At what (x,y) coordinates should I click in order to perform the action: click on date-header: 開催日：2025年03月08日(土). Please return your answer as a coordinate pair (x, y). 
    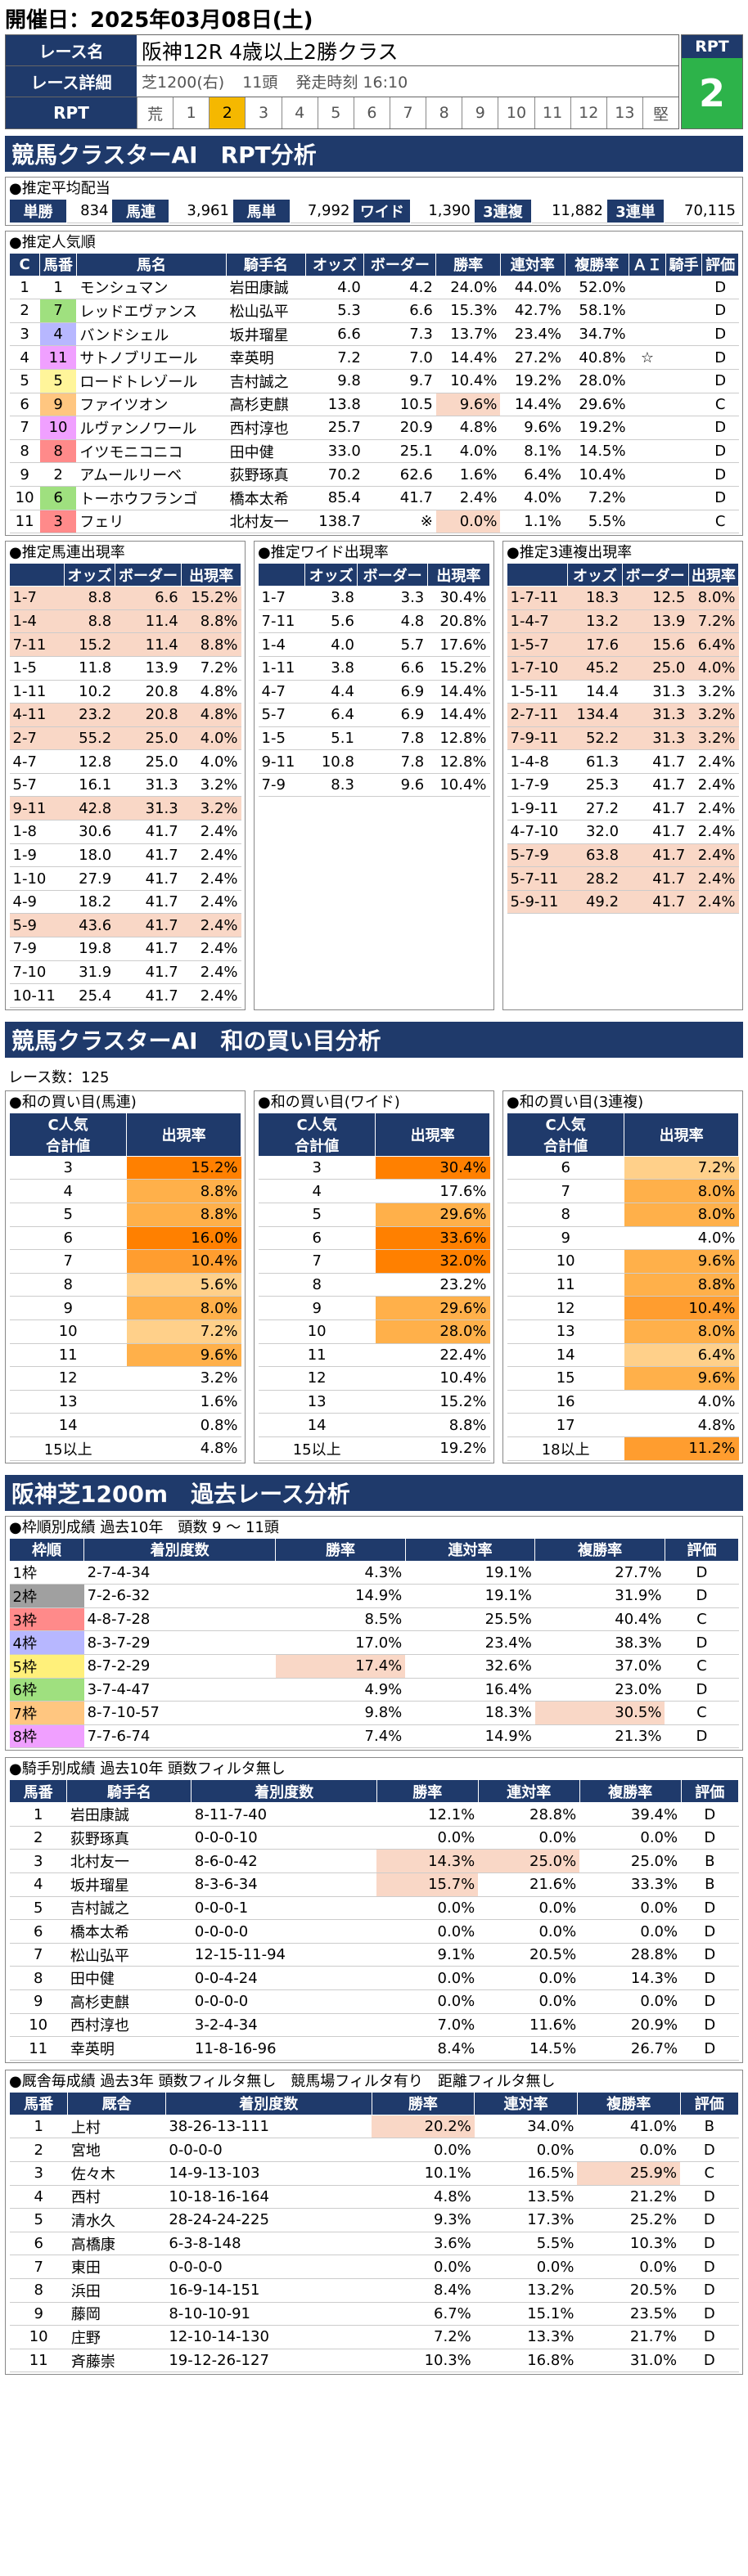
    Looking at the image, I should click on (159, 20).